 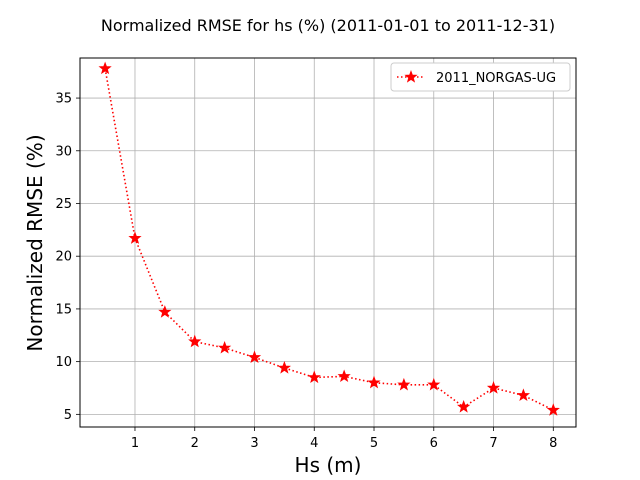 I want to click on legend-marker-star, so click(x=411, y=76).